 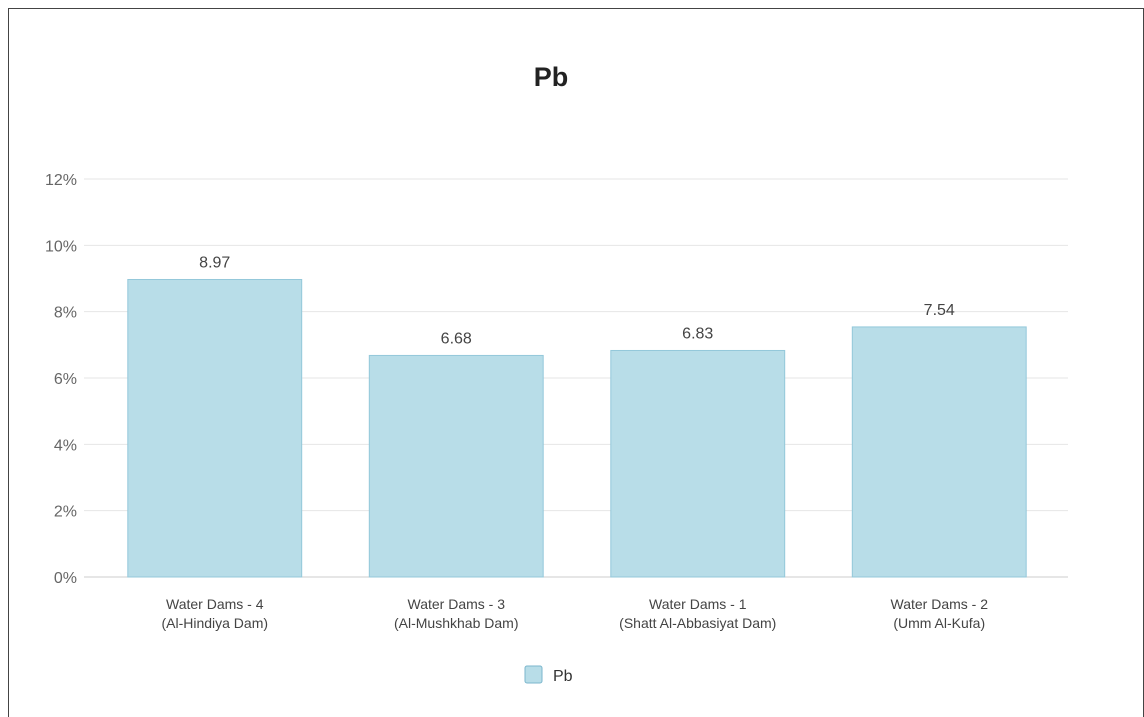 I want to click on y-tick-label: 0%, so click(x=65, y=578).